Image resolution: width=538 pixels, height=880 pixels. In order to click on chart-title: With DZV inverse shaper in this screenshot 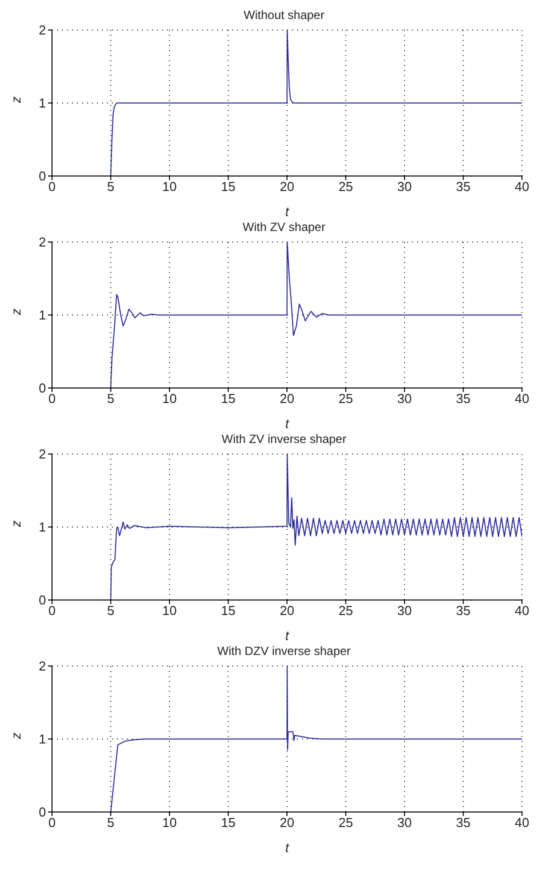, I will do `click(284, 652)`.